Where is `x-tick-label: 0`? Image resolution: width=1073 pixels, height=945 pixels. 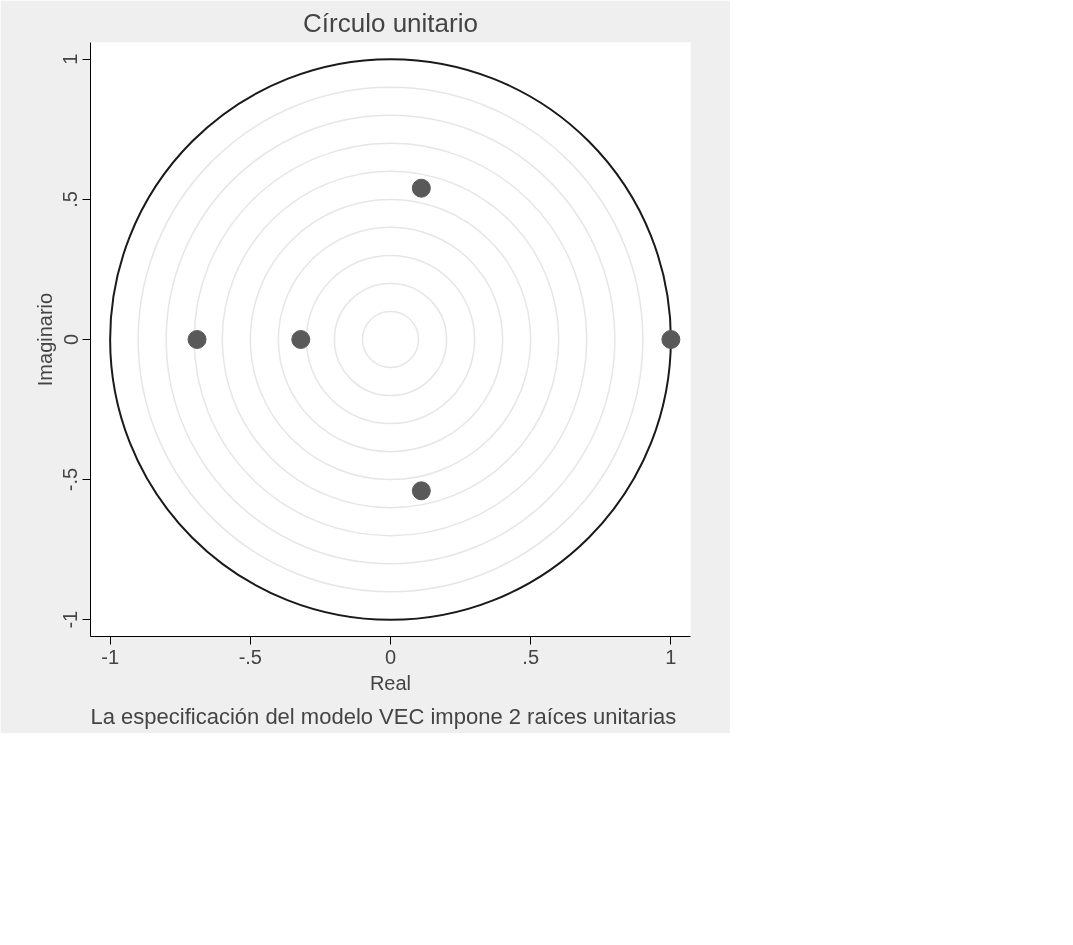
x-tick-label: 0 is located at coordinates (390, 656).